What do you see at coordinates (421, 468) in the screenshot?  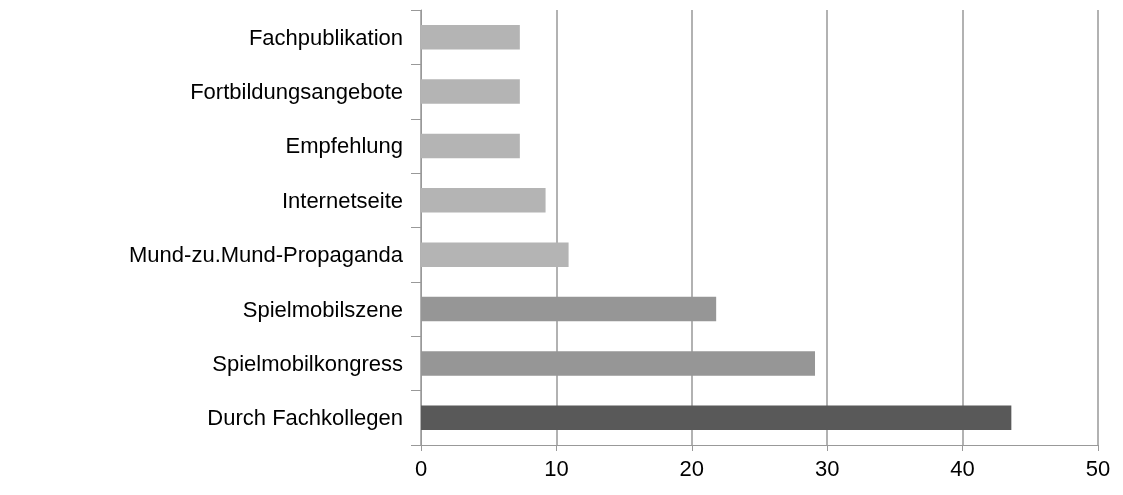 I see `x-tick-label: 0` at bounding box center [421, 468].